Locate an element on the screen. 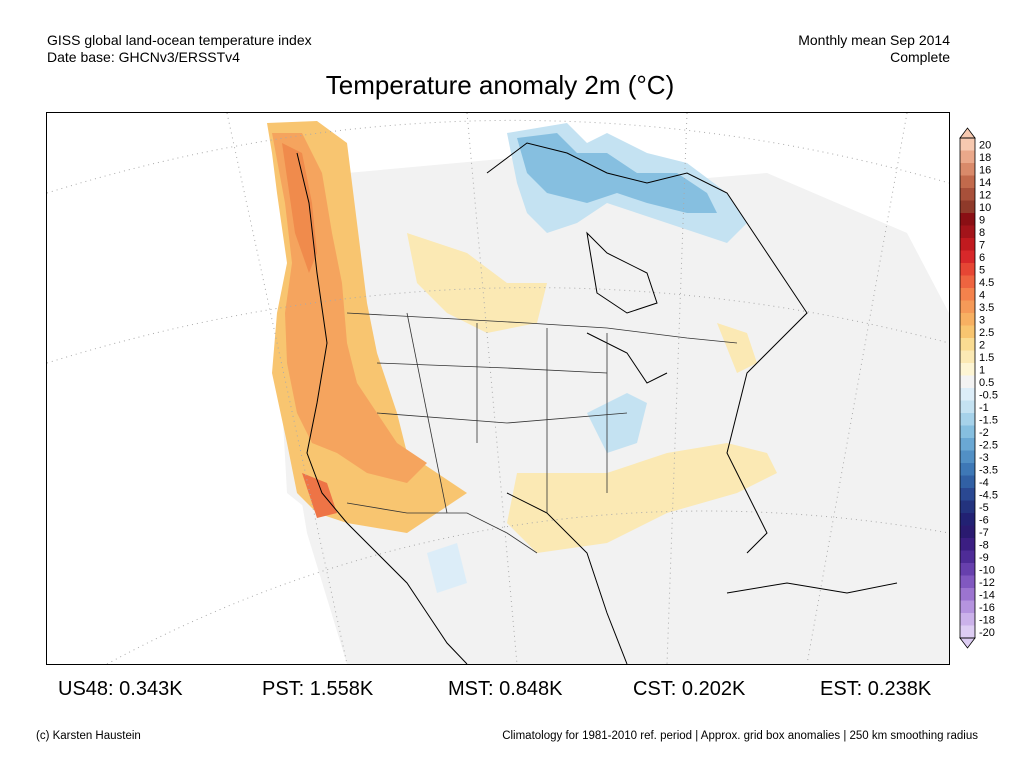  legend-label: 10 is located at coordinates (985, 208).